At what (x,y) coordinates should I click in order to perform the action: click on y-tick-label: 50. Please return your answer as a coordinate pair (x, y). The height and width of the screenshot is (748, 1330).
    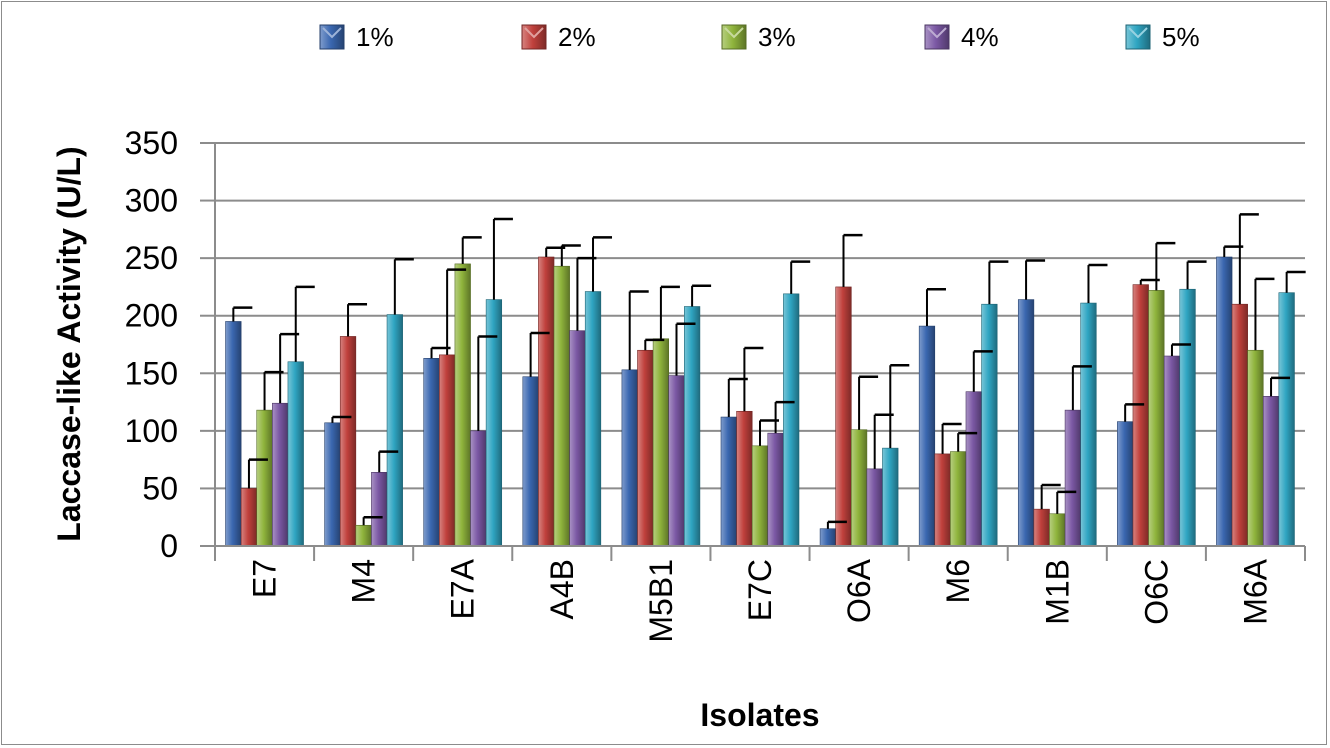
    Looking at the image, I should click on (160, 488).